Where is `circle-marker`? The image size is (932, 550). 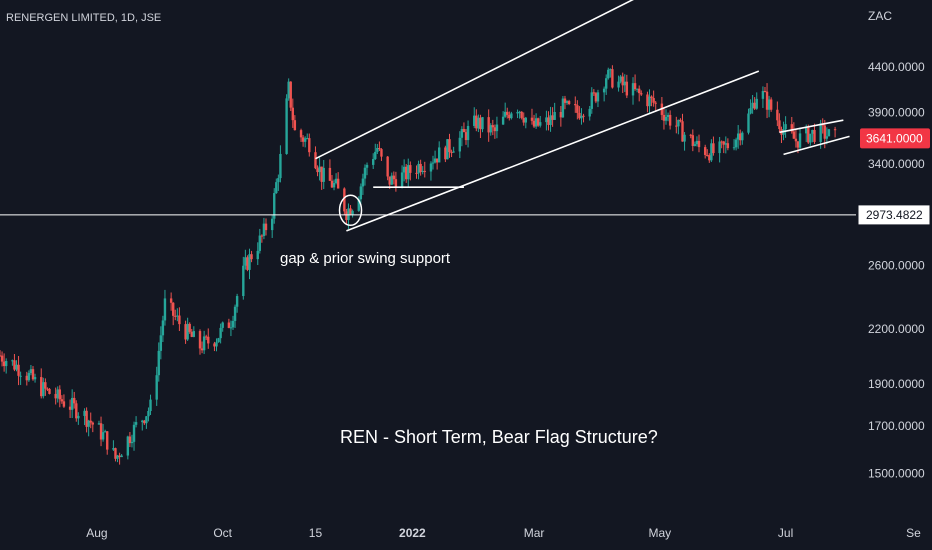
circle-marker is located at coordinates (350, 210).